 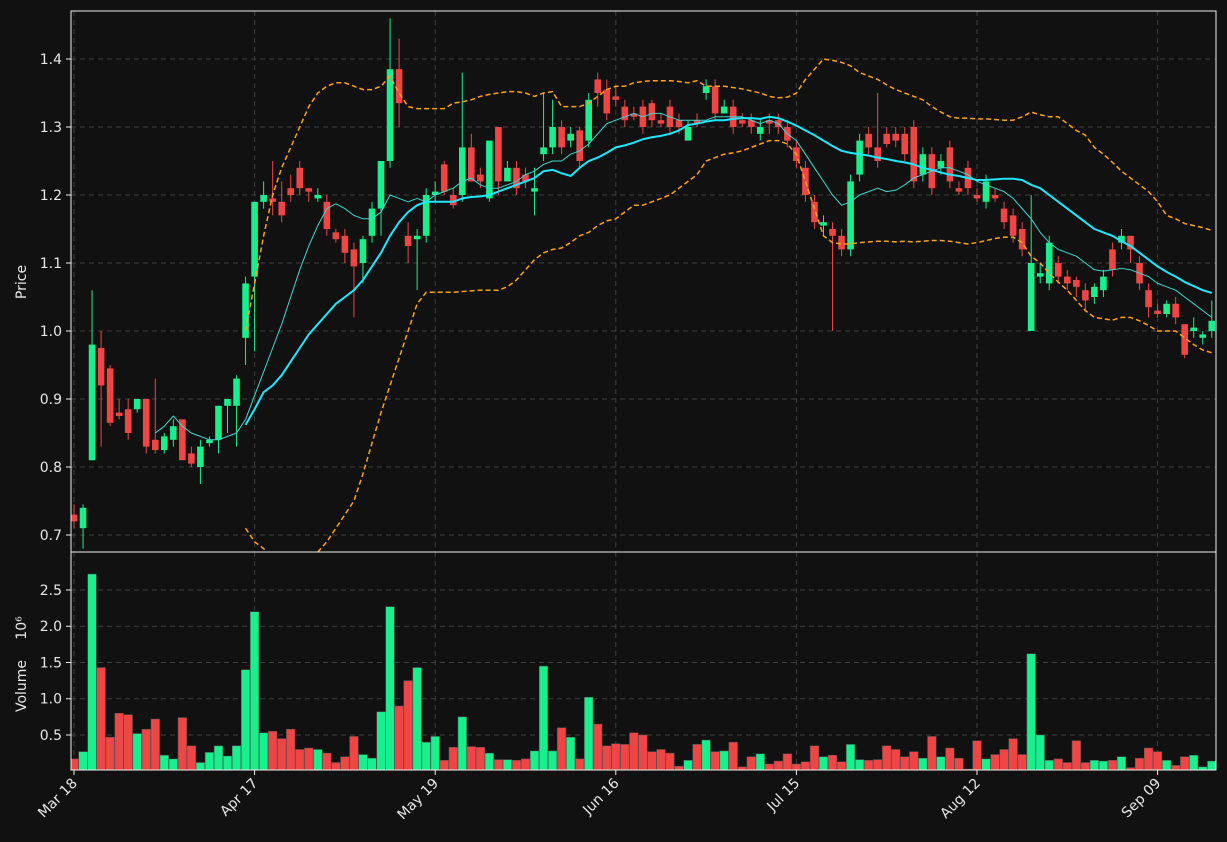 What do you see at coordinates (22, 686) in the screenshot?
I see `volume-axis-label: Volume` at bounding box center [22, 686].